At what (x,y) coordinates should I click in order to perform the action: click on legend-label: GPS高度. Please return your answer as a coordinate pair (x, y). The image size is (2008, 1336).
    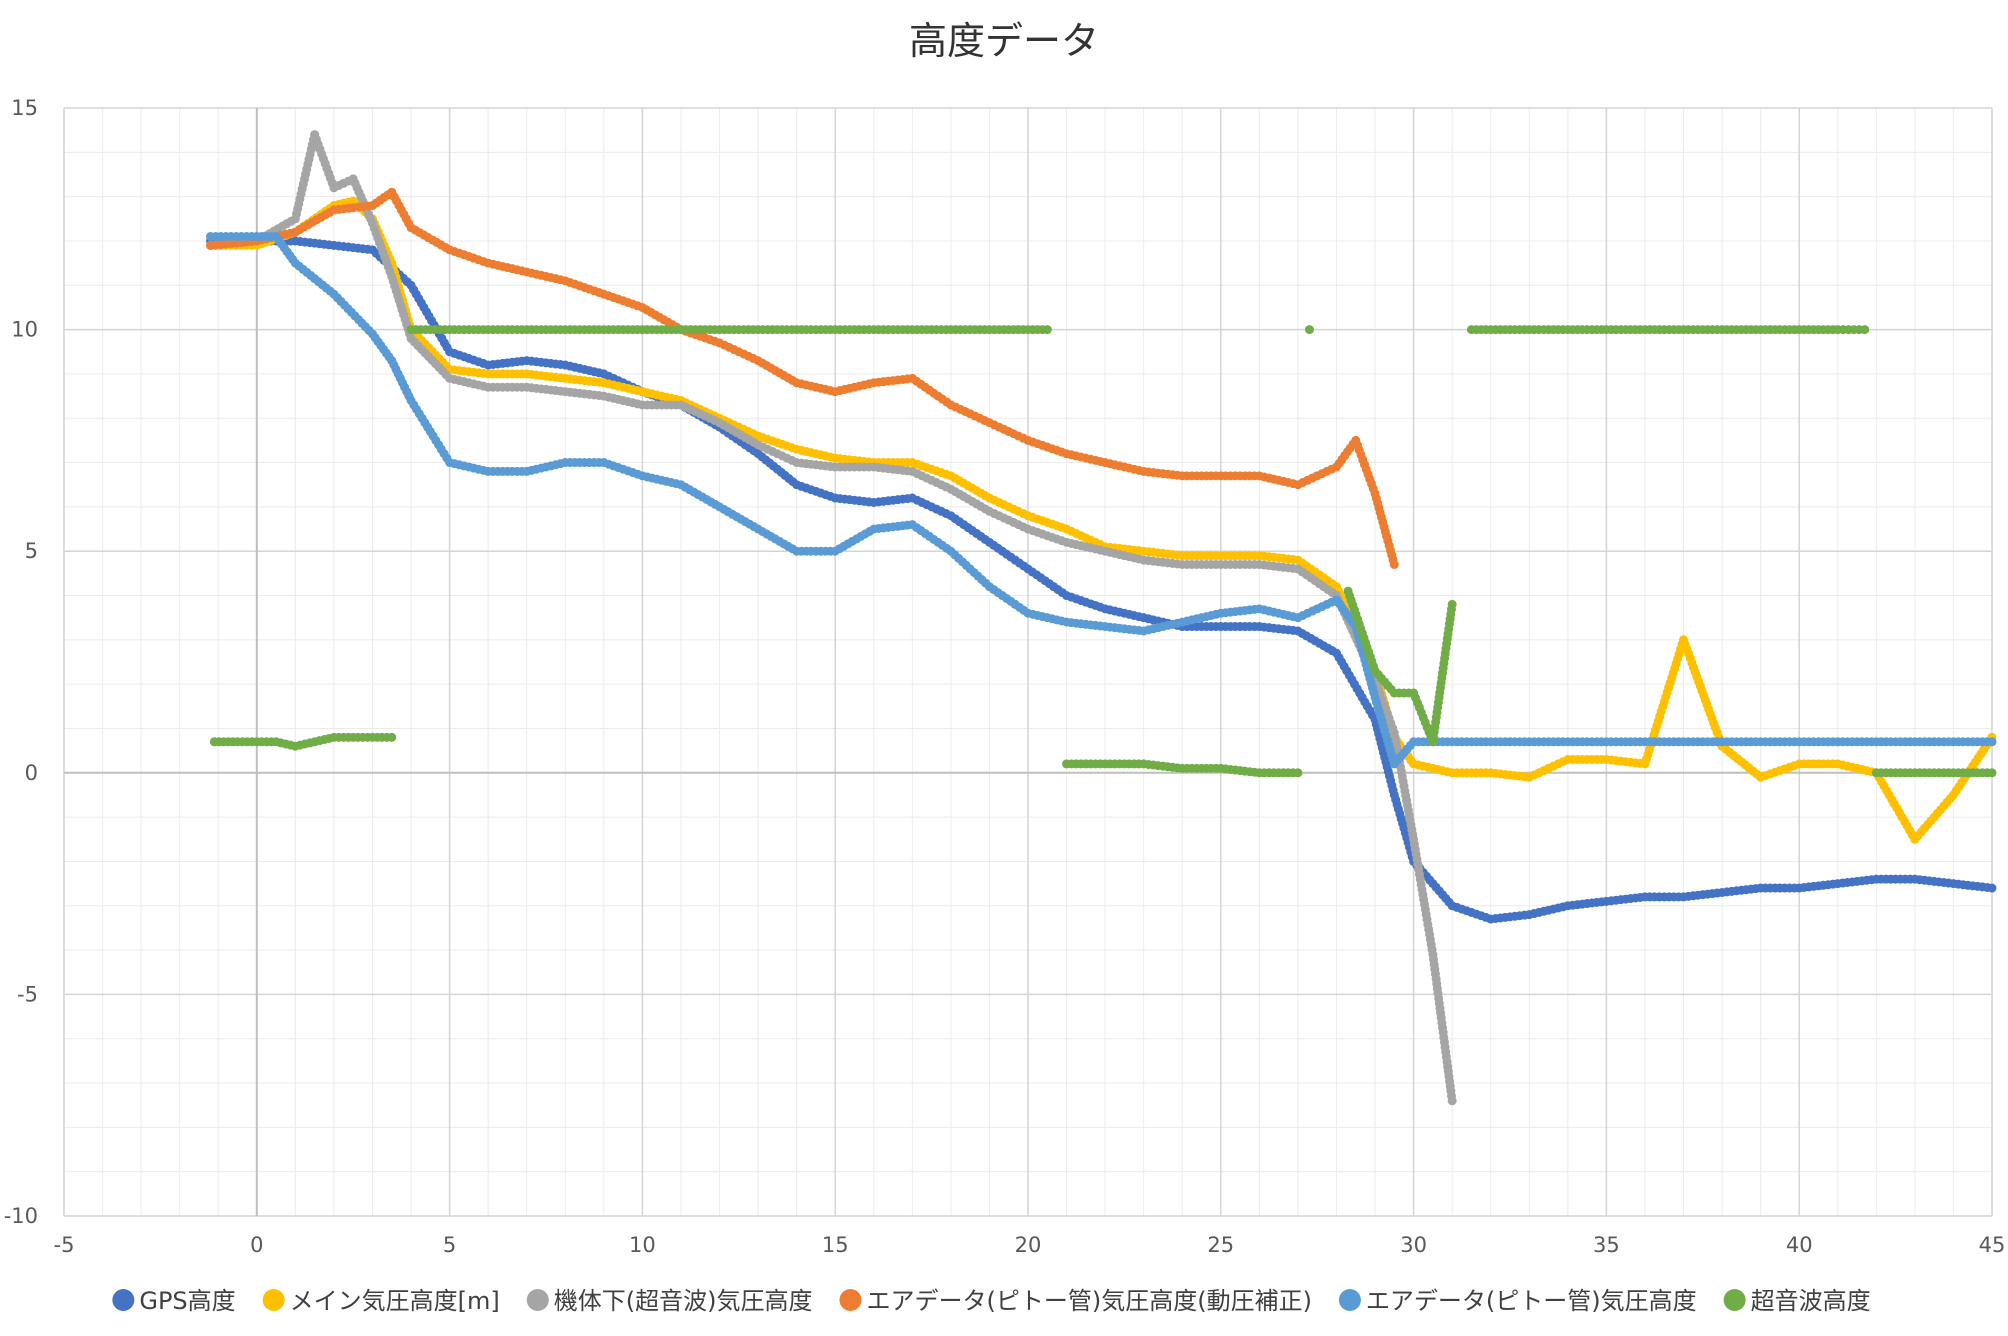
    Looking at the image, I should click on (187, 1301).